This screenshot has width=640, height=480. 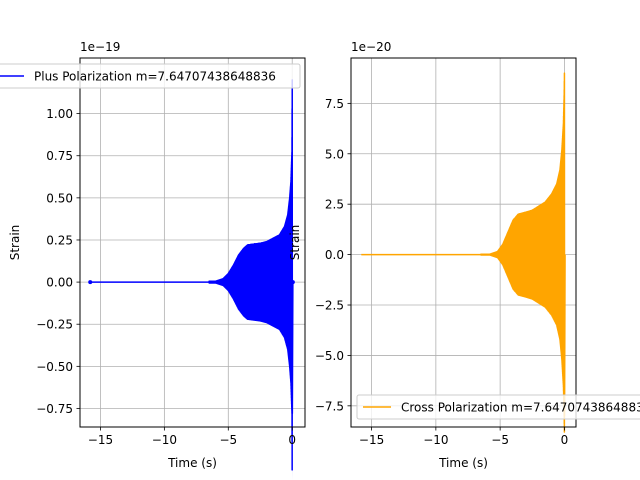 What do you see at coordinates (192, 463) in the screenshot?
I see `left-x-axis-label: Time (s)` at bounding box center [192, 463].